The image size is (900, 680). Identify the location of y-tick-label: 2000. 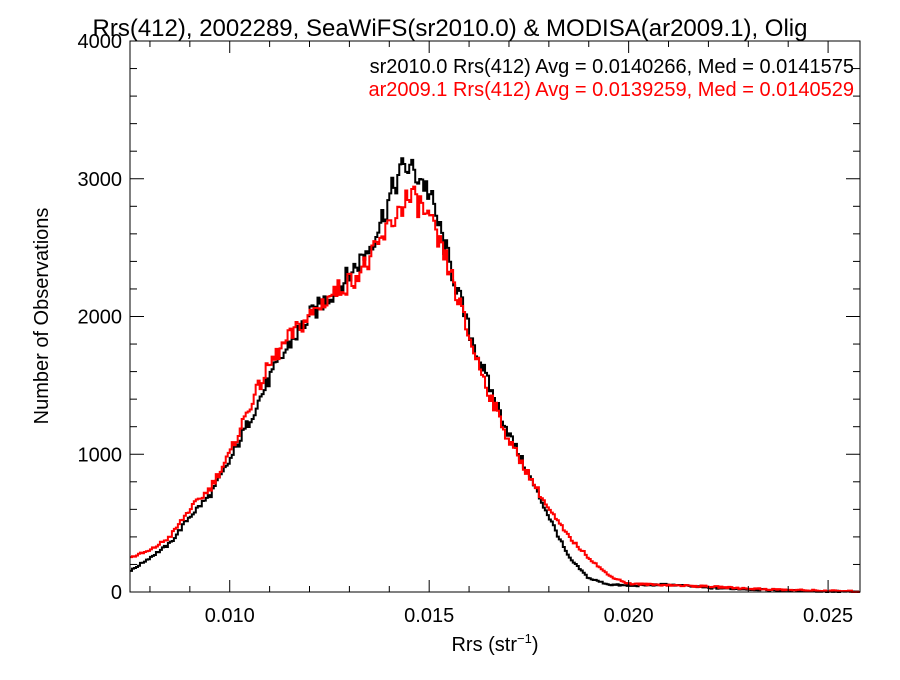
(100, 318).